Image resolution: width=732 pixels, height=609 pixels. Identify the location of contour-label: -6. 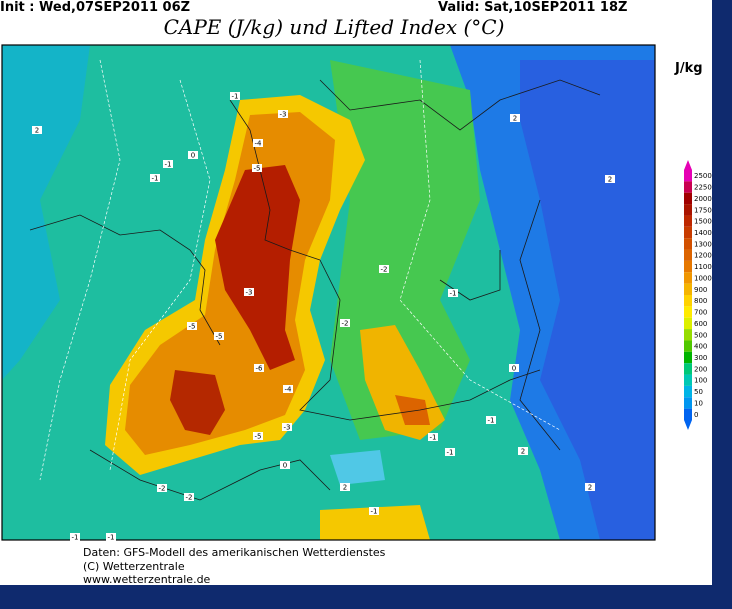
(260, 369).